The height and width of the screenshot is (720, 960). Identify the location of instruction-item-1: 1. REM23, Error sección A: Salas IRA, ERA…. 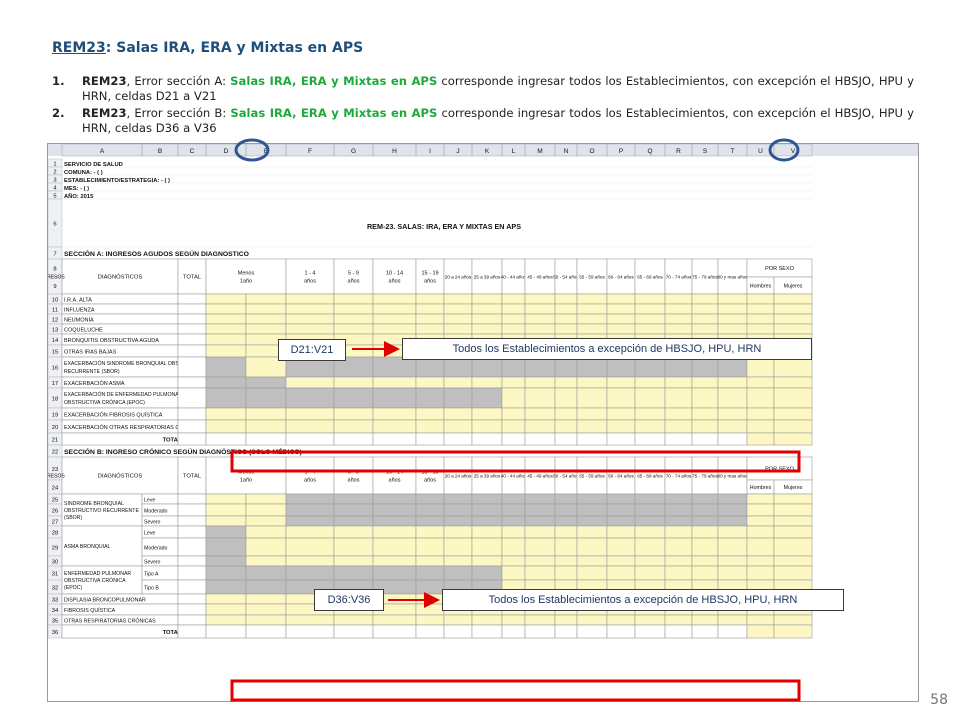
(483, 89).